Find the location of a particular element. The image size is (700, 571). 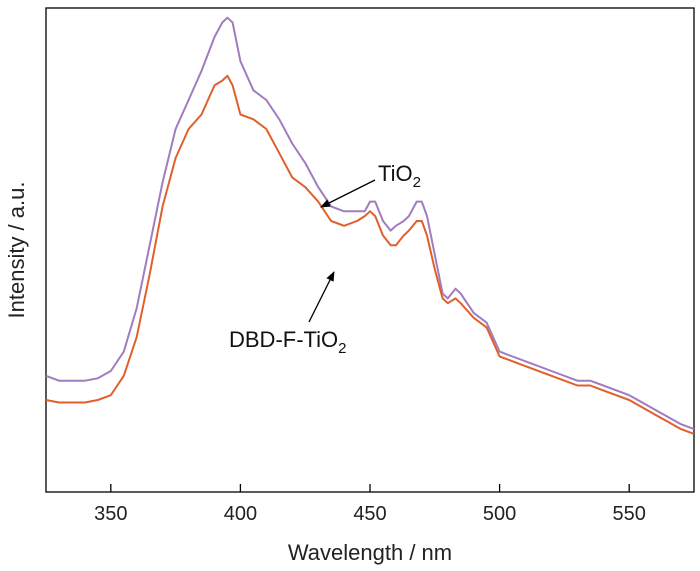

x-tick-label: 450 is located at coordinates (369, 514).